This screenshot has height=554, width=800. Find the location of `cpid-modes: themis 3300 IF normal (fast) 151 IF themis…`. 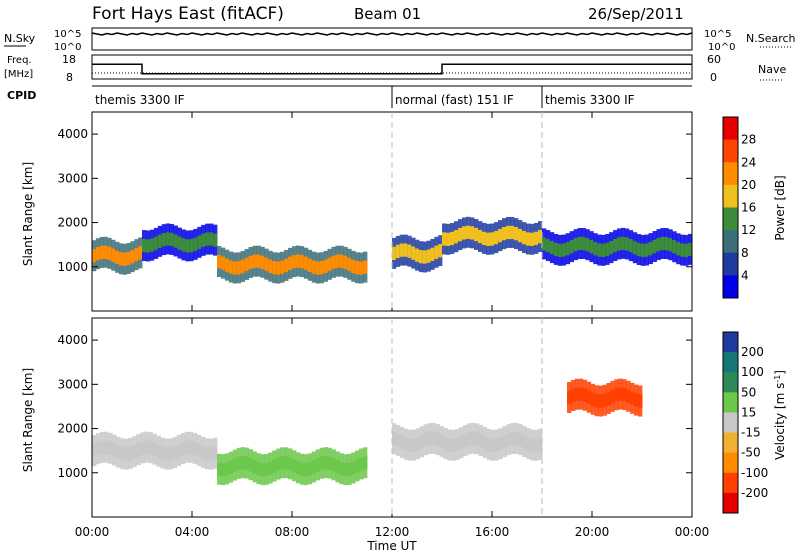

cpid-modes: themis 3300 IF normal (fast) 151 IF themis… is located at coordinates (365, 97).